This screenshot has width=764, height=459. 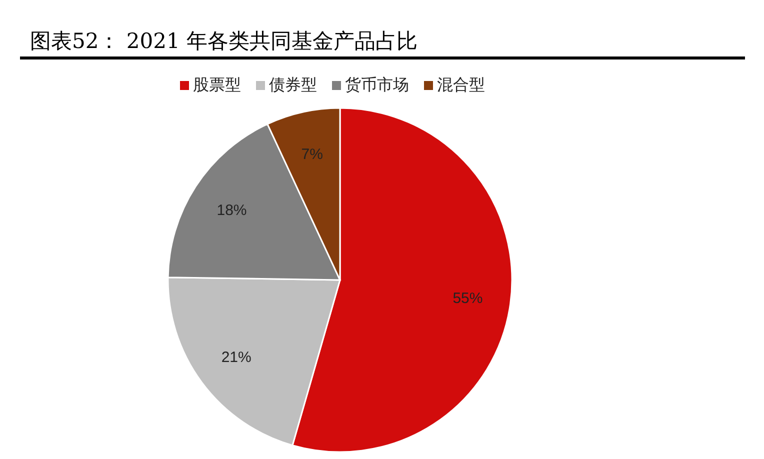 What do you see at coordinates (231, 210) in the screenshot?
I see `data-label: 18%` at bounding box center [231, 210].